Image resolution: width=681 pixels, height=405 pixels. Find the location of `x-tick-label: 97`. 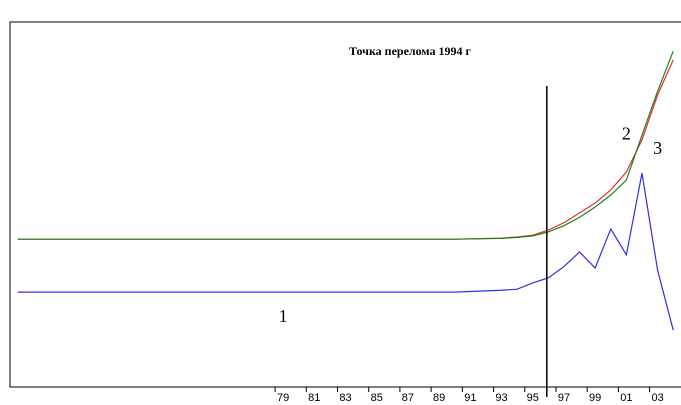

x-tick-label: 97 is located at coordinates (564, 398).